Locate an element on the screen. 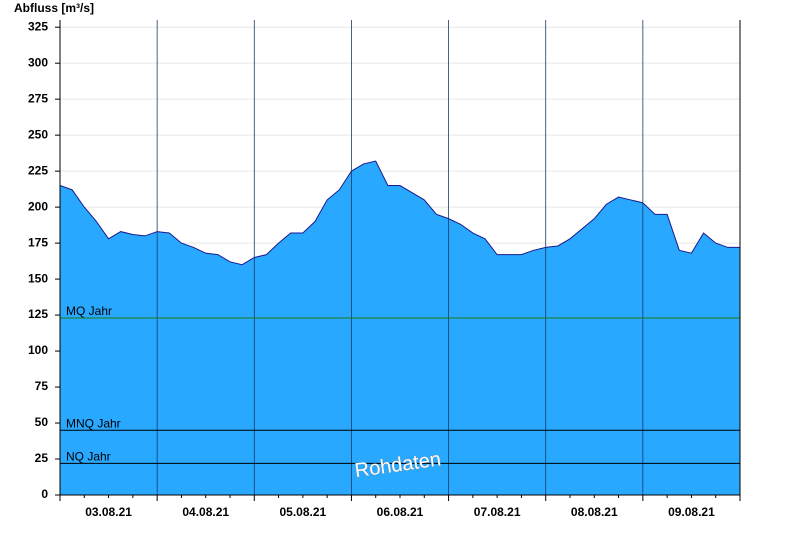  reference-label: NQ Jahr is located at coordinates (88, 457).